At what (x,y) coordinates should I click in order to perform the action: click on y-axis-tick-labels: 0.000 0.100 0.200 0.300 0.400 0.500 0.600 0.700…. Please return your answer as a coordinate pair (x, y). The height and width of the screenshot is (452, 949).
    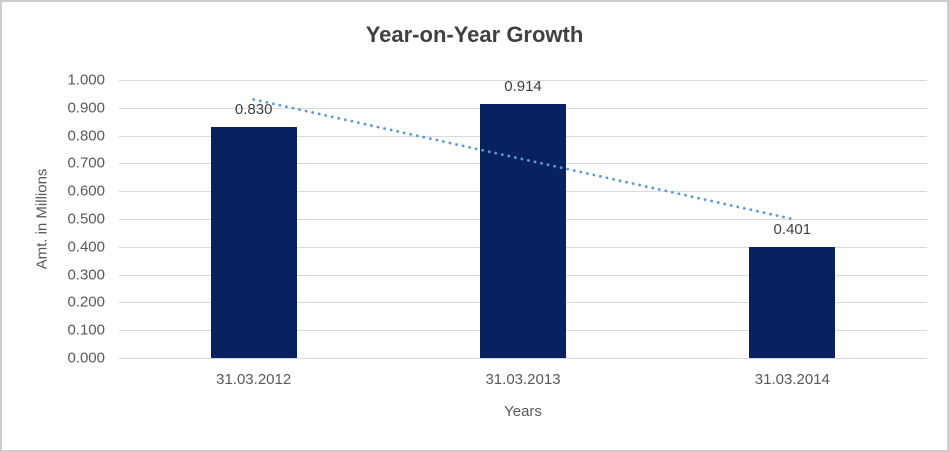
    Looking at the image, I should click on (53, 219).